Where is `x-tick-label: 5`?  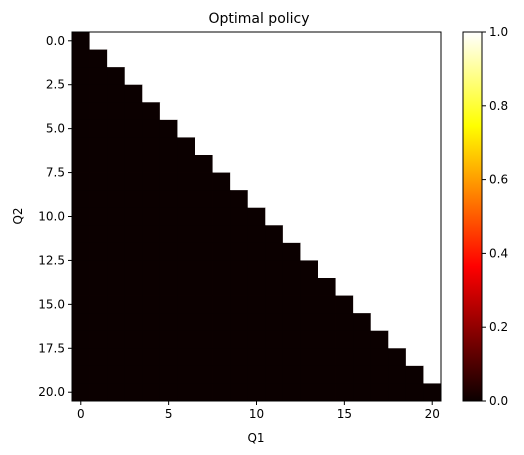 x-tick-label: 5 is located at coordinates (169, 414).